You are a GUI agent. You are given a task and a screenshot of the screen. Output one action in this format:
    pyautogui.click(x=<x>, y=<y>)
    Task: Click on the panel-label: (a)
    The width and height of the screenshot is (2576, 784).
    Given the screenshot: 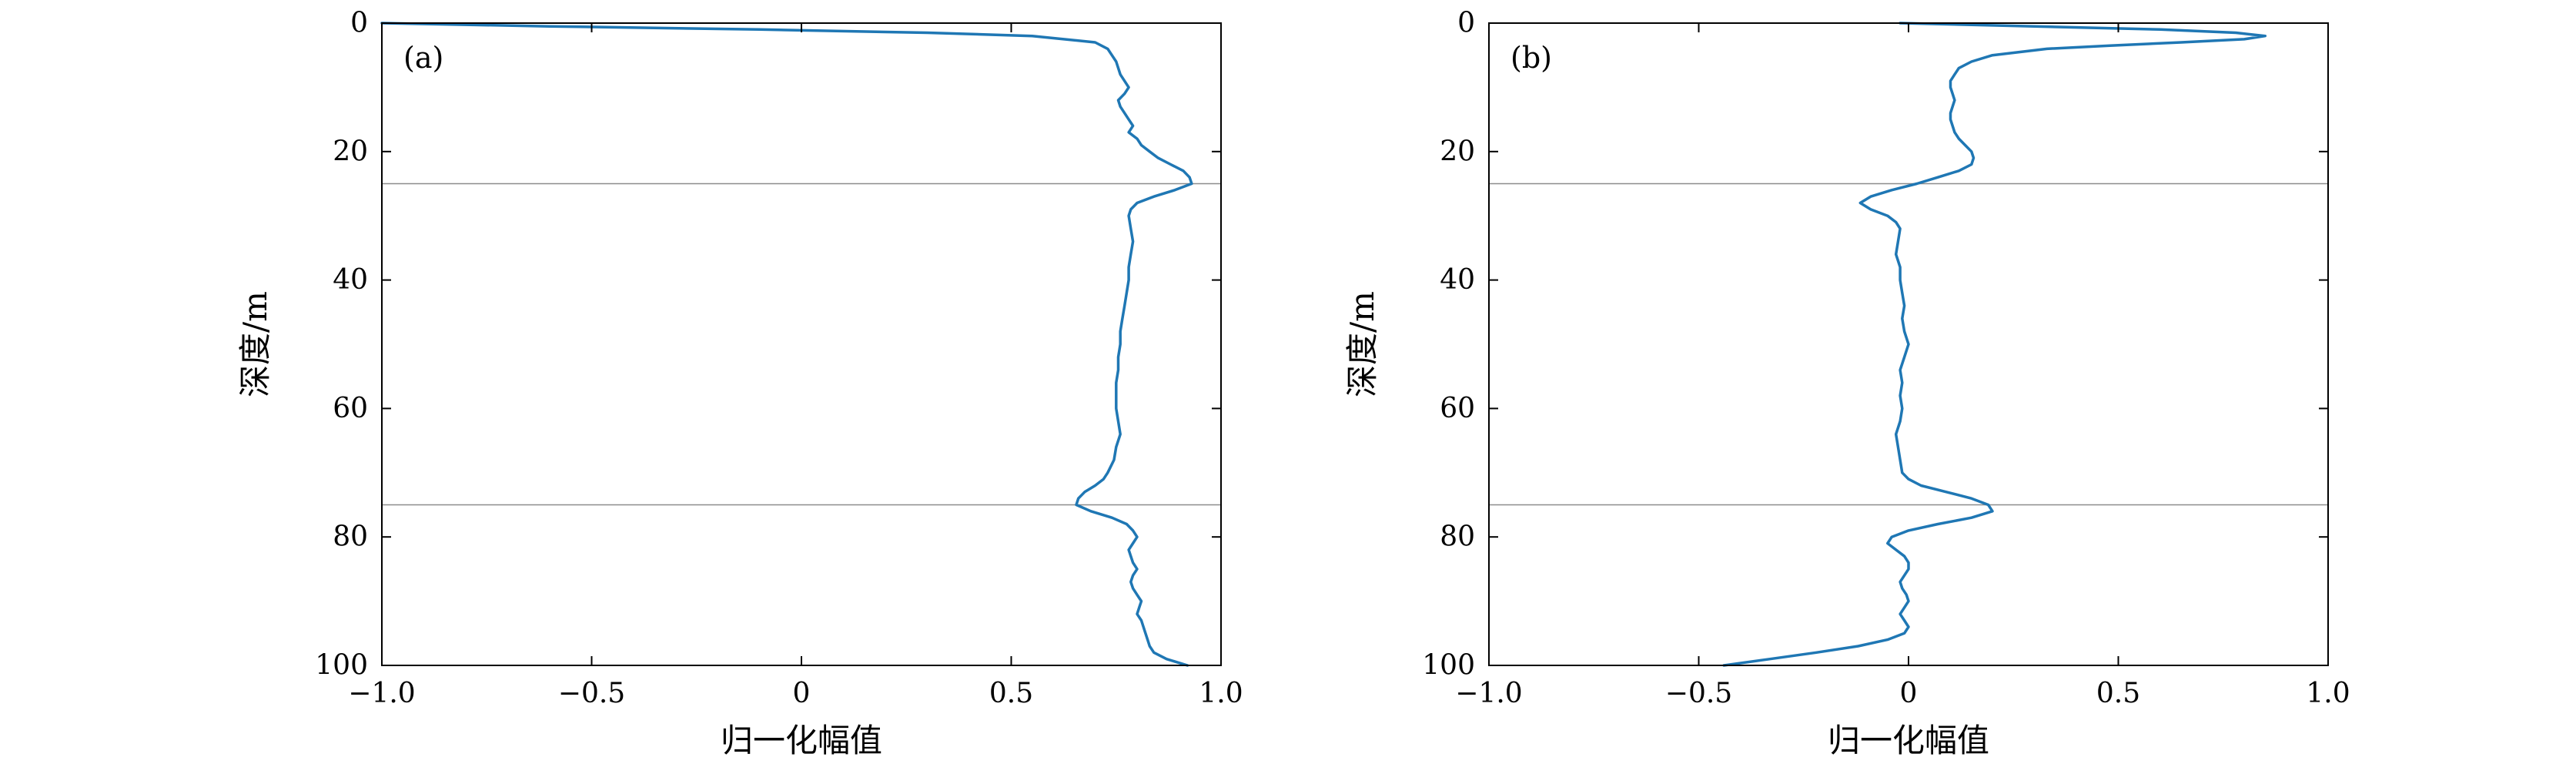 What is the action you would take?
    pyautogui.click(x=423, y=58)
    